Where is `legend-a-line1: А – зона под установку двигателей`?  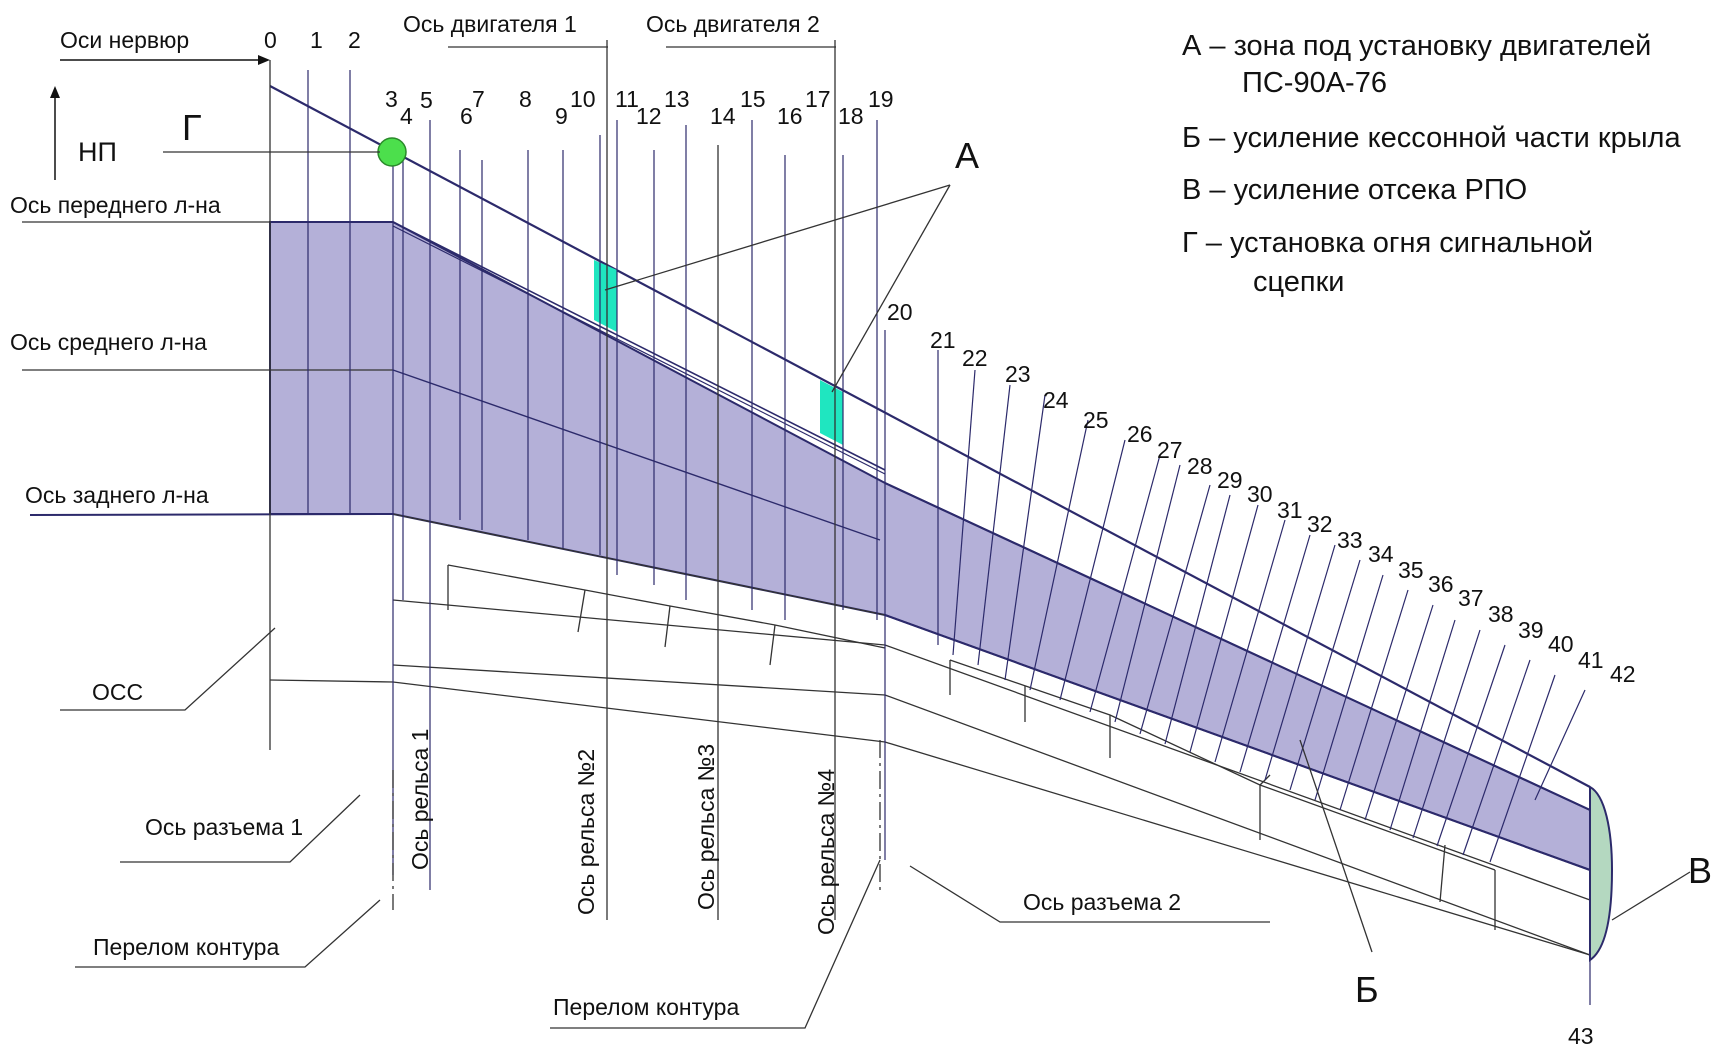 legend-a-line1: А – зона под установку двигателей is located at coordinates (1416, 46).